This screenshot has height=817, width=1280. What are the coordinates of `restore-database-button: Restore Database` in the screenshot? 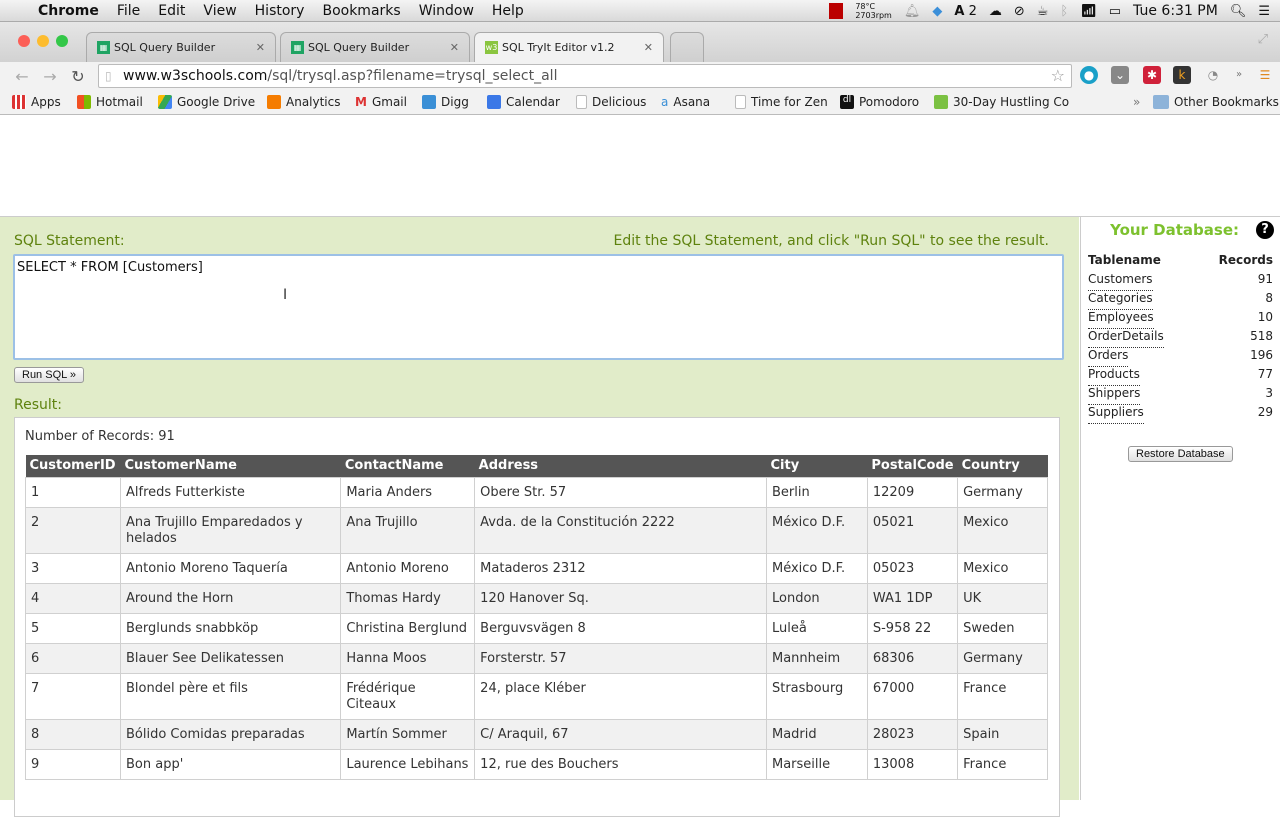 It's located at (1180, 454).